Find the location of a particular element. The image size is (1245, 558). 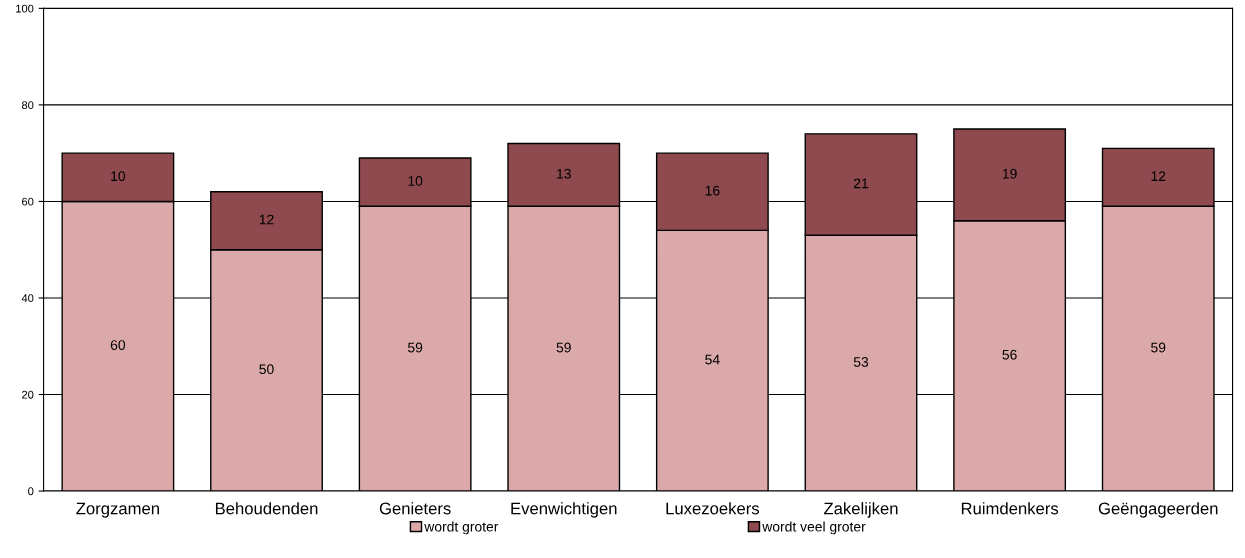

y-tick-label: 80 is located at coordinates (27, 105).